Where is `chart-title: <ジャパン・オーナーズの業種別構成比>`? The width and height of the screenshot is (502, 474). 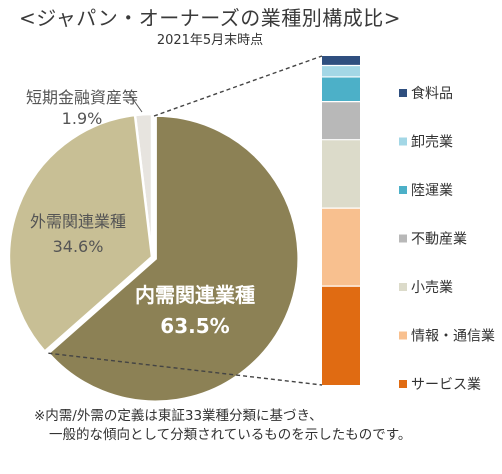
chart-title: <ジャパン・オーナーズの業種別構成比> is located at coordinates (209, 18).